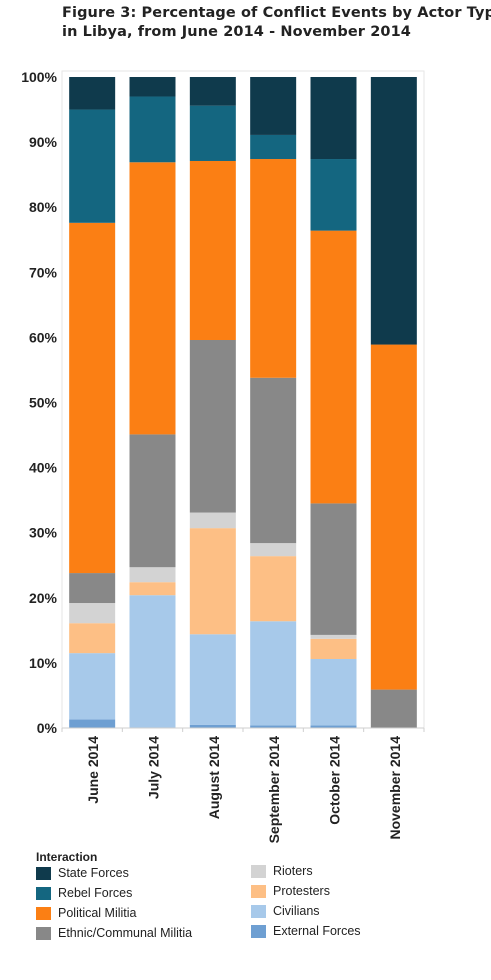 The height and width of the screenshot is (980, 491). What do you see at coordinates (258, 871) in the screenshot?
I see `legend-swatch-rioters` at bounding box center [258, 871].